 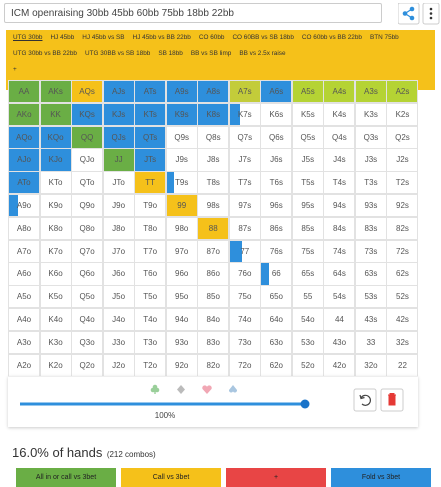 I want to click on hand-cell: T3s, so click(x=370, y=183).